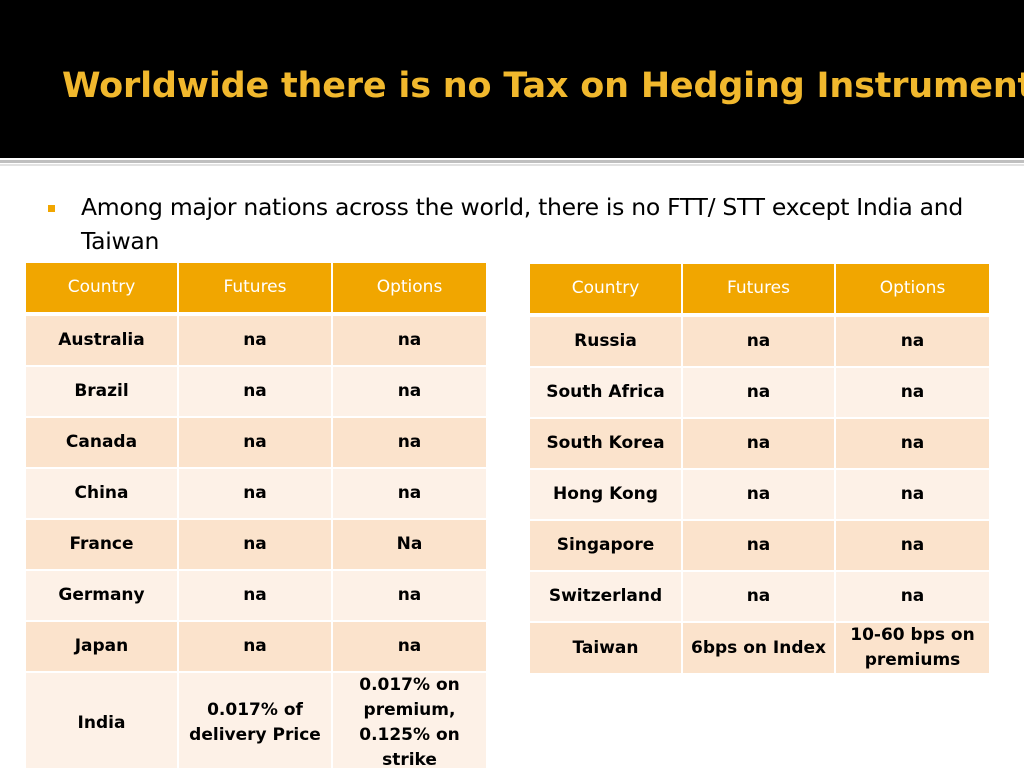 The width and height of the screenshot is (1024, 768). What do you see at coordinates (512, 165) in the screenshot?
I see `title-divider-light` at bounding box center [512, 165].